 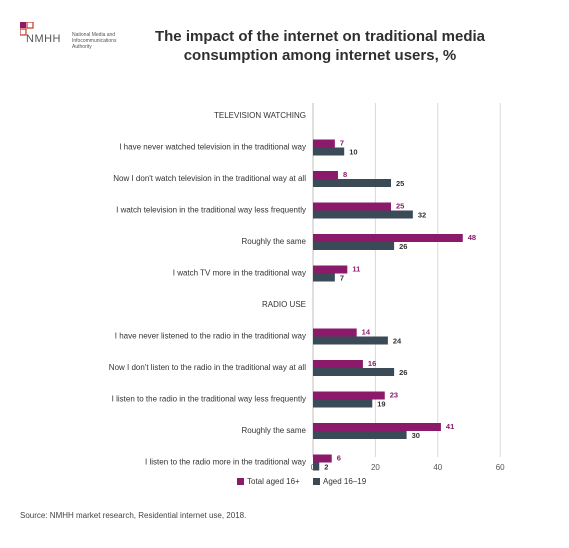 What do you see at coordinates (372, 363) in the screenshot?
I see `data-label-total: 16` at bounding box center [372, 363].